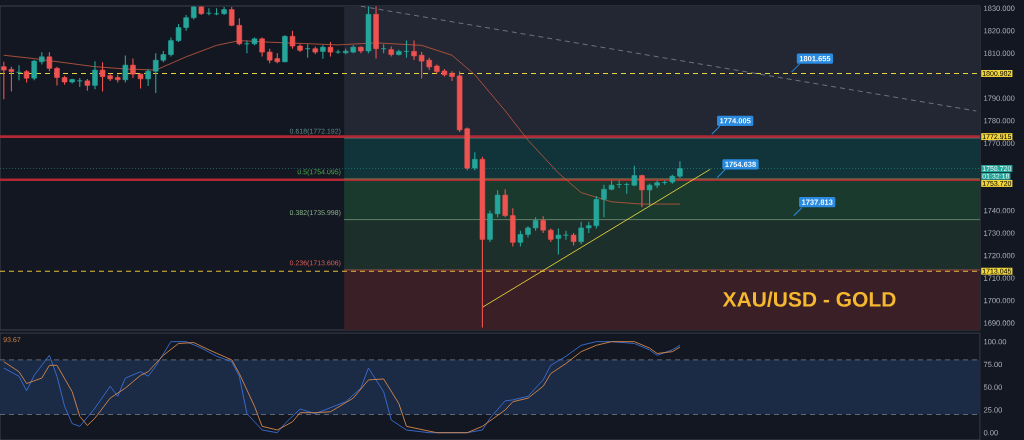  Describe the element at coordinates (809, 299) in the screenshot. I see `text: XAU/USD - GOLD` at that location.